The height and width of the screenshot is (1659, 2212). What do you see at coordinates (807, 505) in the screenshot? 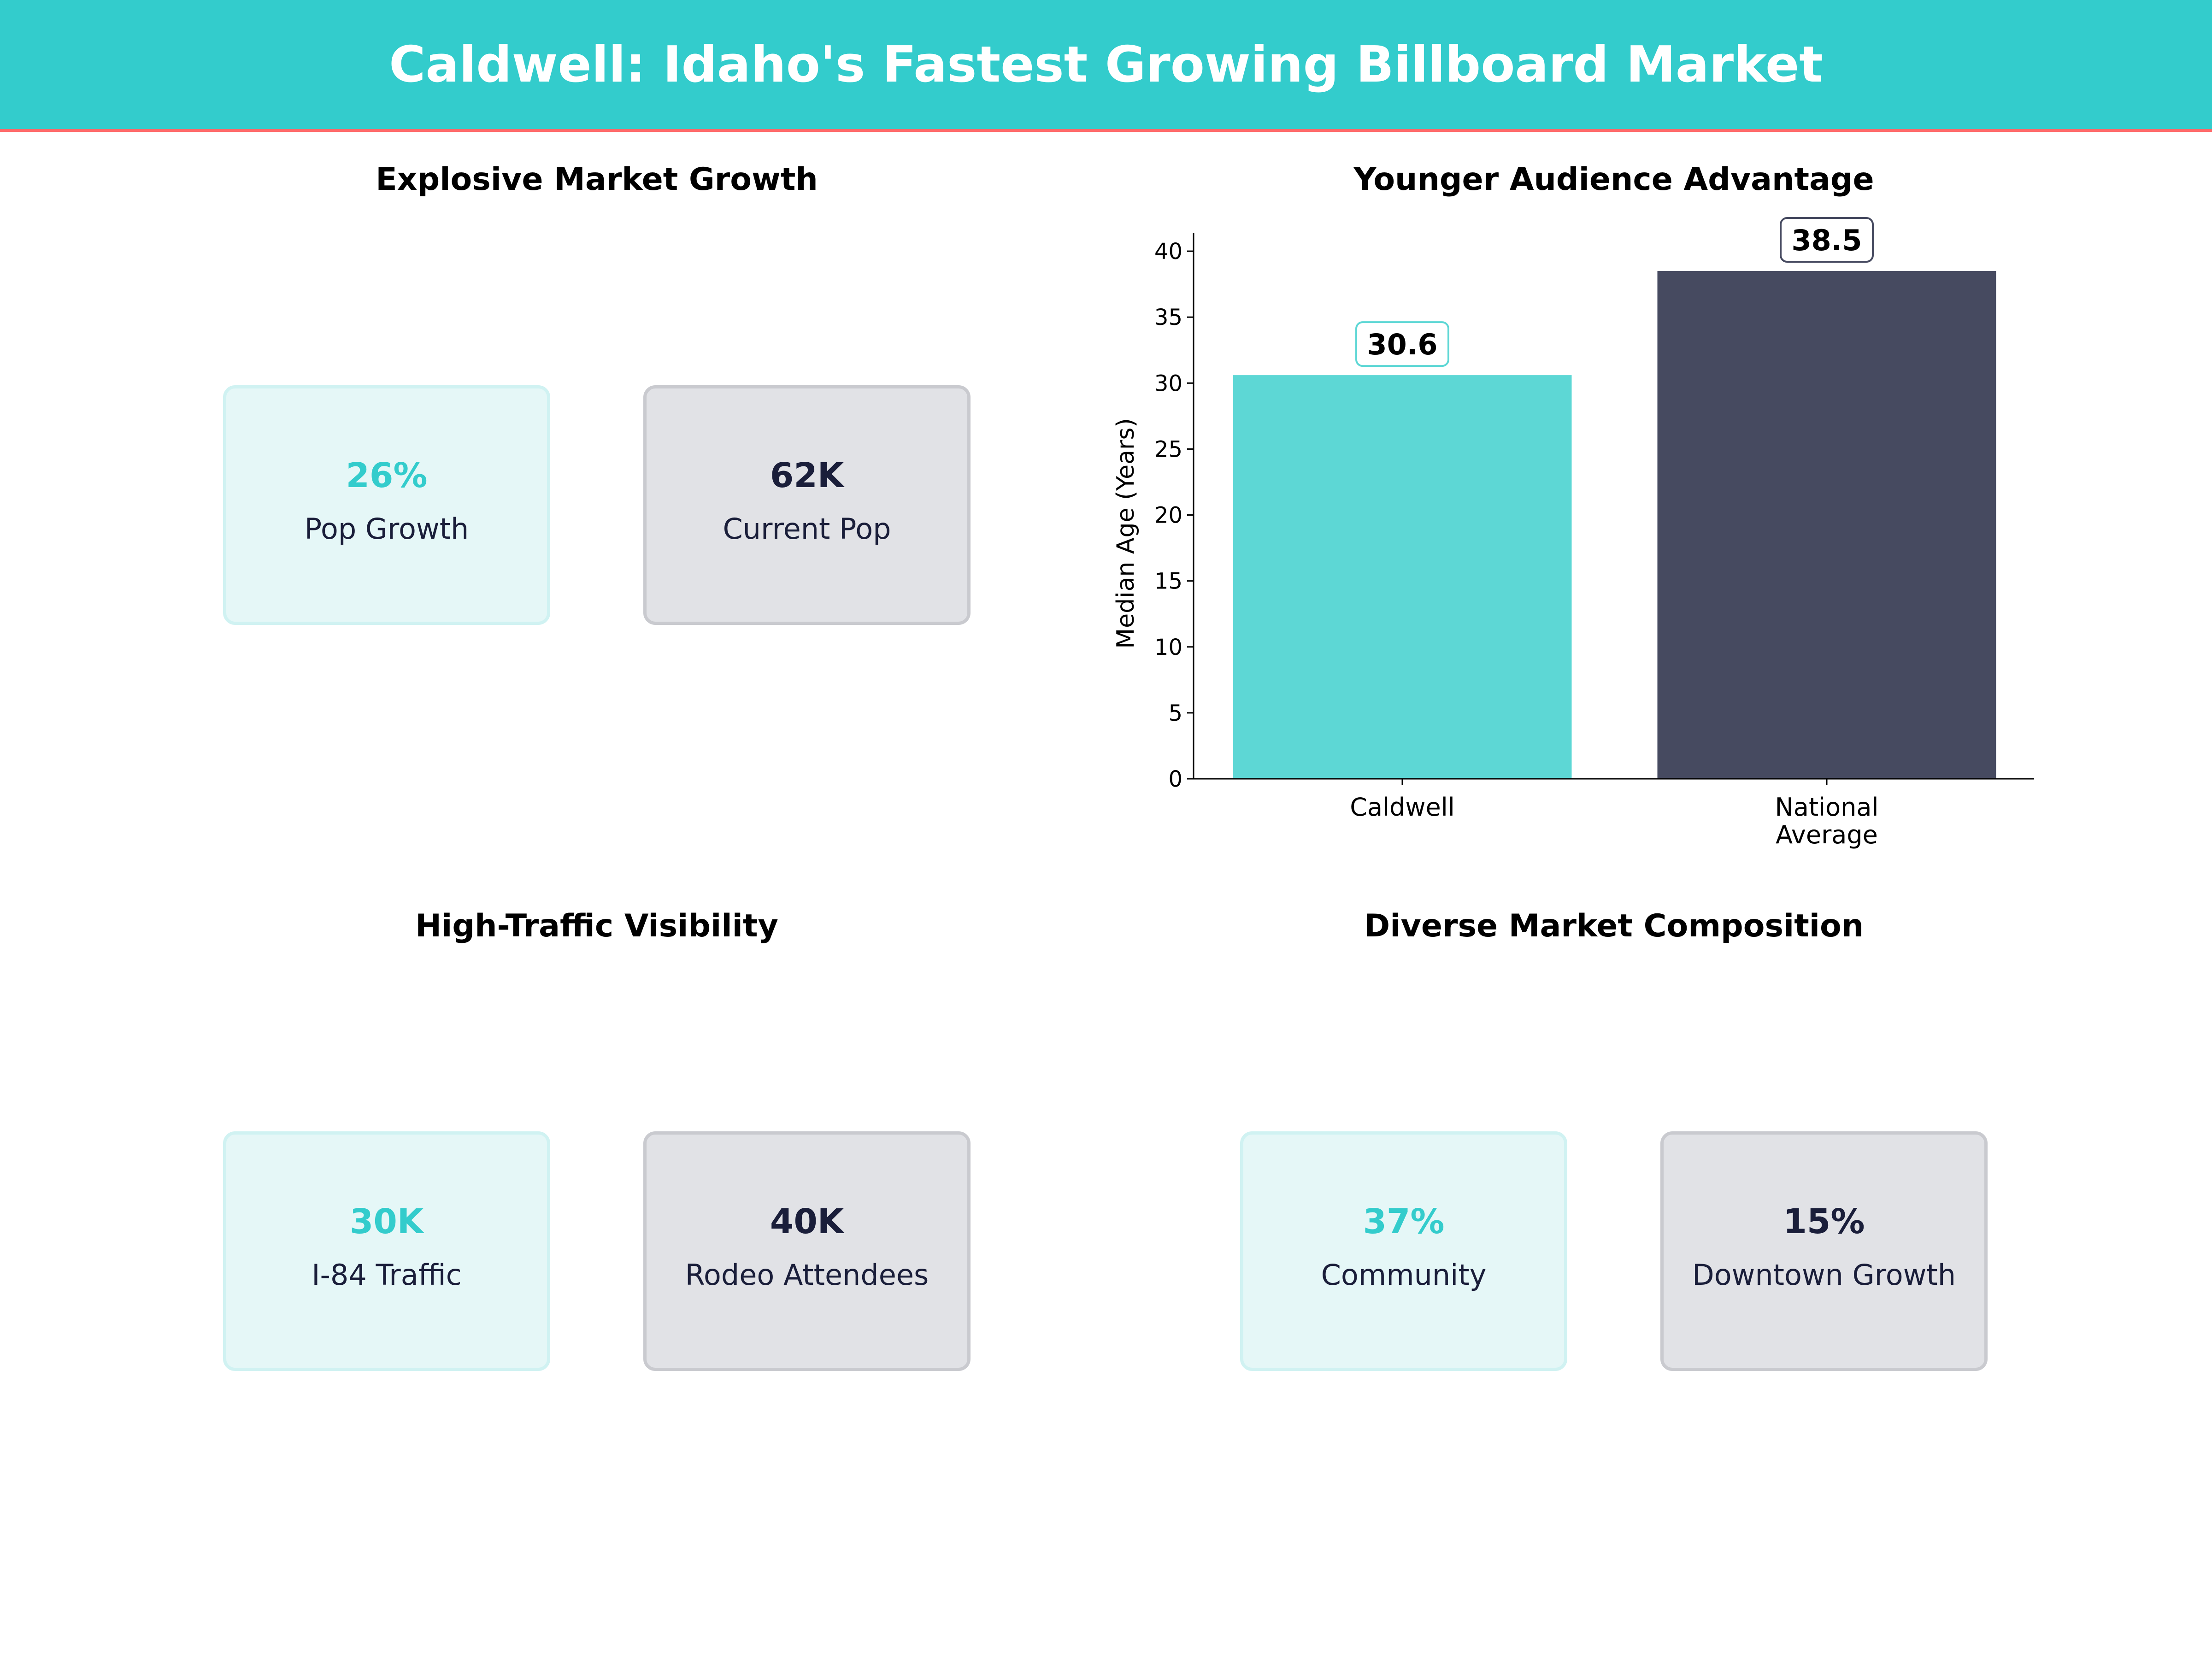
I see `current-pop-card: 62K Current Pop` at bounding box center [807, 505].